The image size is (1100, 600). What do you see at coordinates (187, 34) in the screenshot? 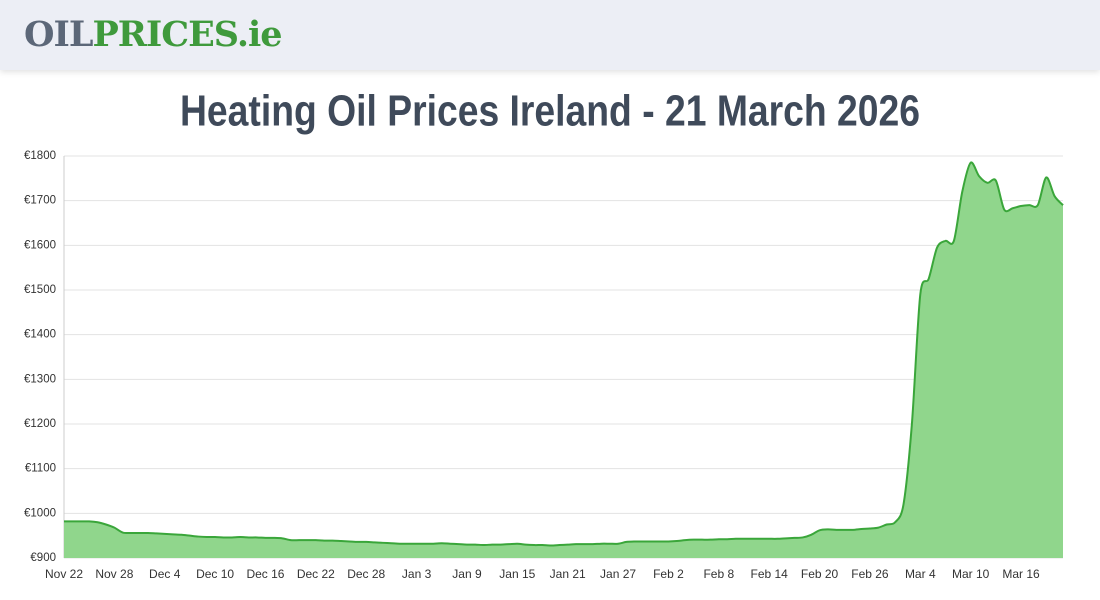
I see `logo-part: PRICES.ie` at bounding box center [187, 34].